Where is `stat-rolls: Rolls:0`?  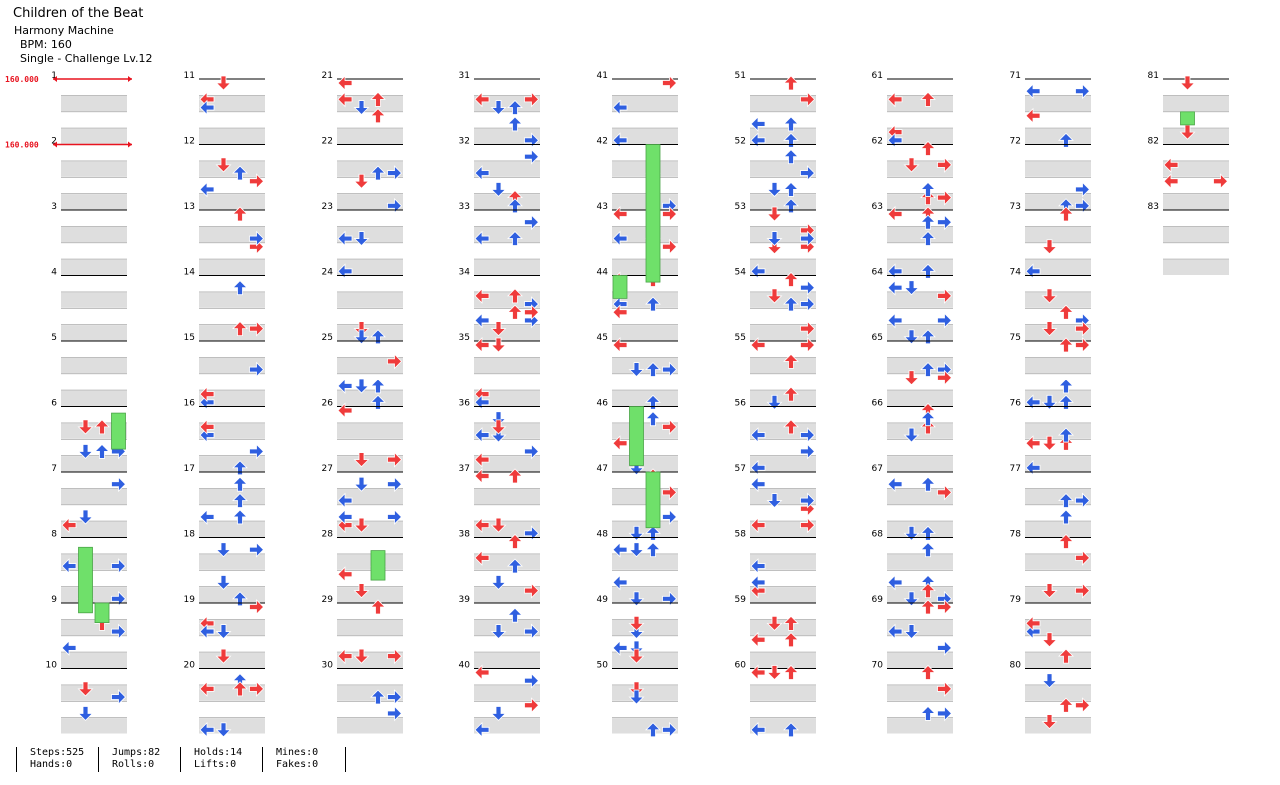 stat-rolls: Rolls:0 is located at coordinates (133, 764).